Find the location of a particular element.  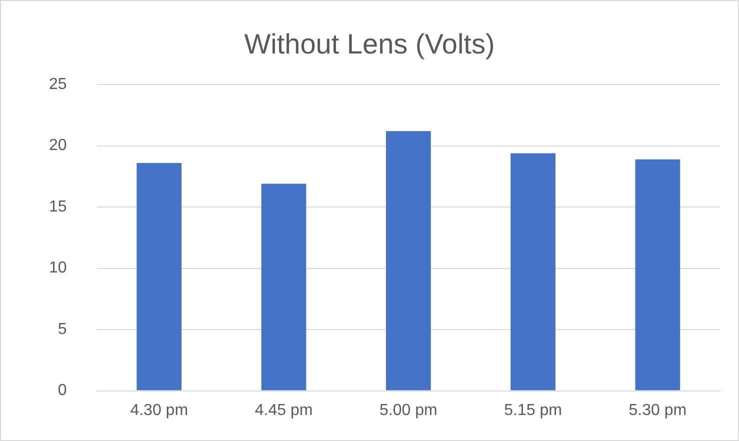

chart-title: Without Lens (Volts) is located at coordinates (369, 44).